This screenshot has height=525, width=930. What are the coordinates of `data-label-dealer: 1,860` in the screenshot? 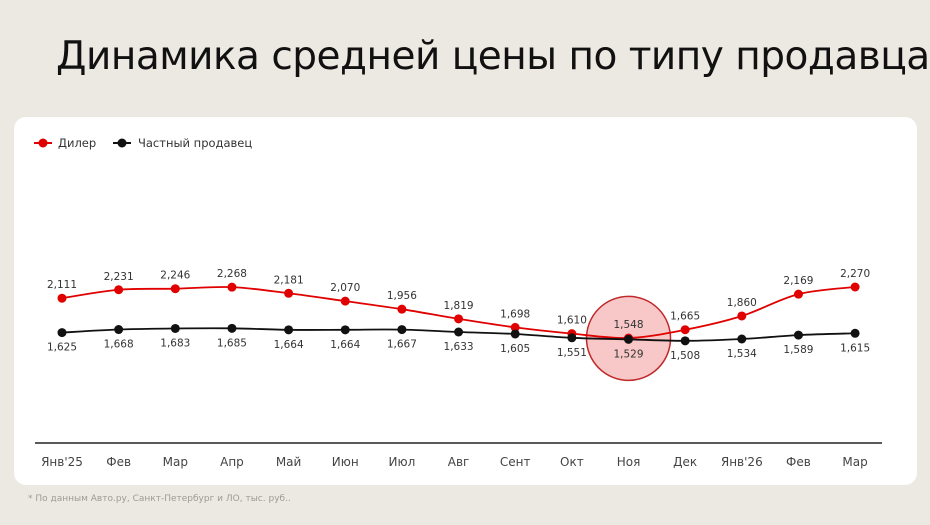 It's located at (742, 303).